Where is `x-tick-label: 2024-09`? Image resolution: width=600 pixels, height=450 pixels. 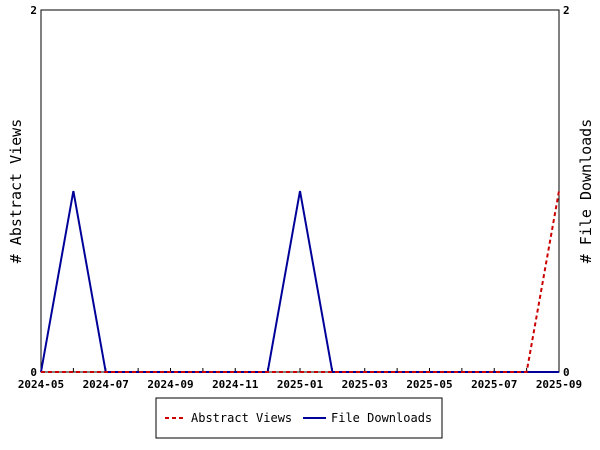
x-tick-label: 2024-09 is located at coordinates (170, 384).